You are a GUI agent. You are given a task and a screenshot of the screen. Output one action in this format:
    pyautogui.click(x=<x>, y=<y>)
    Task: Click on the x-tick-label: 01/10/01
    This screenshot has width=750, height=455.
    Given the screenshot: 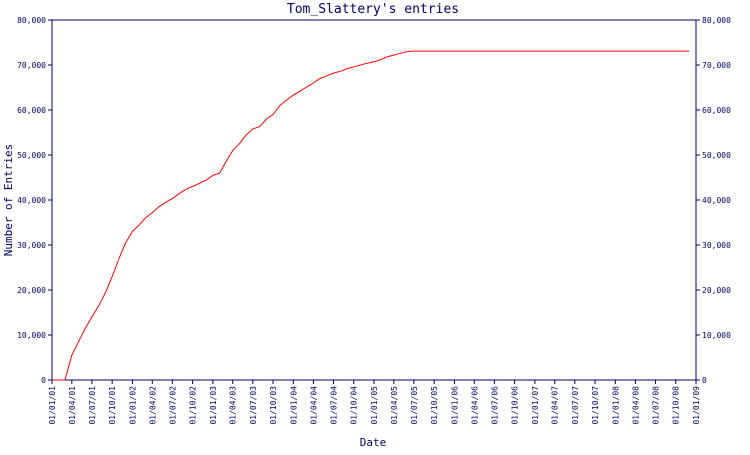 What is the action you would take?
    pyautogui.click(x=112, y=405)
    